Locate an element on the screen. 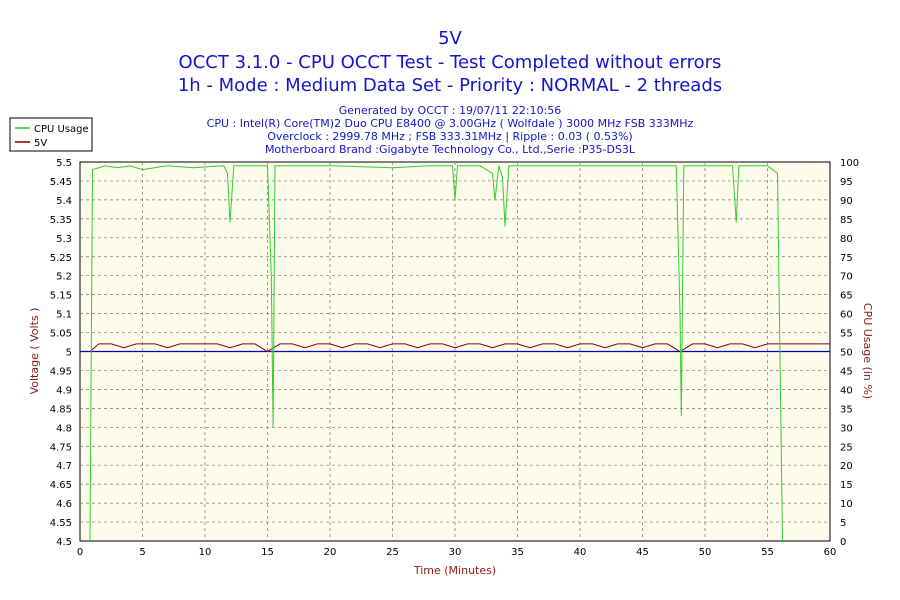 Image resolution: width=900 pixels, height=600 pixels. y-left-tick-label: 4.6 is located at coordinates (64, 504).